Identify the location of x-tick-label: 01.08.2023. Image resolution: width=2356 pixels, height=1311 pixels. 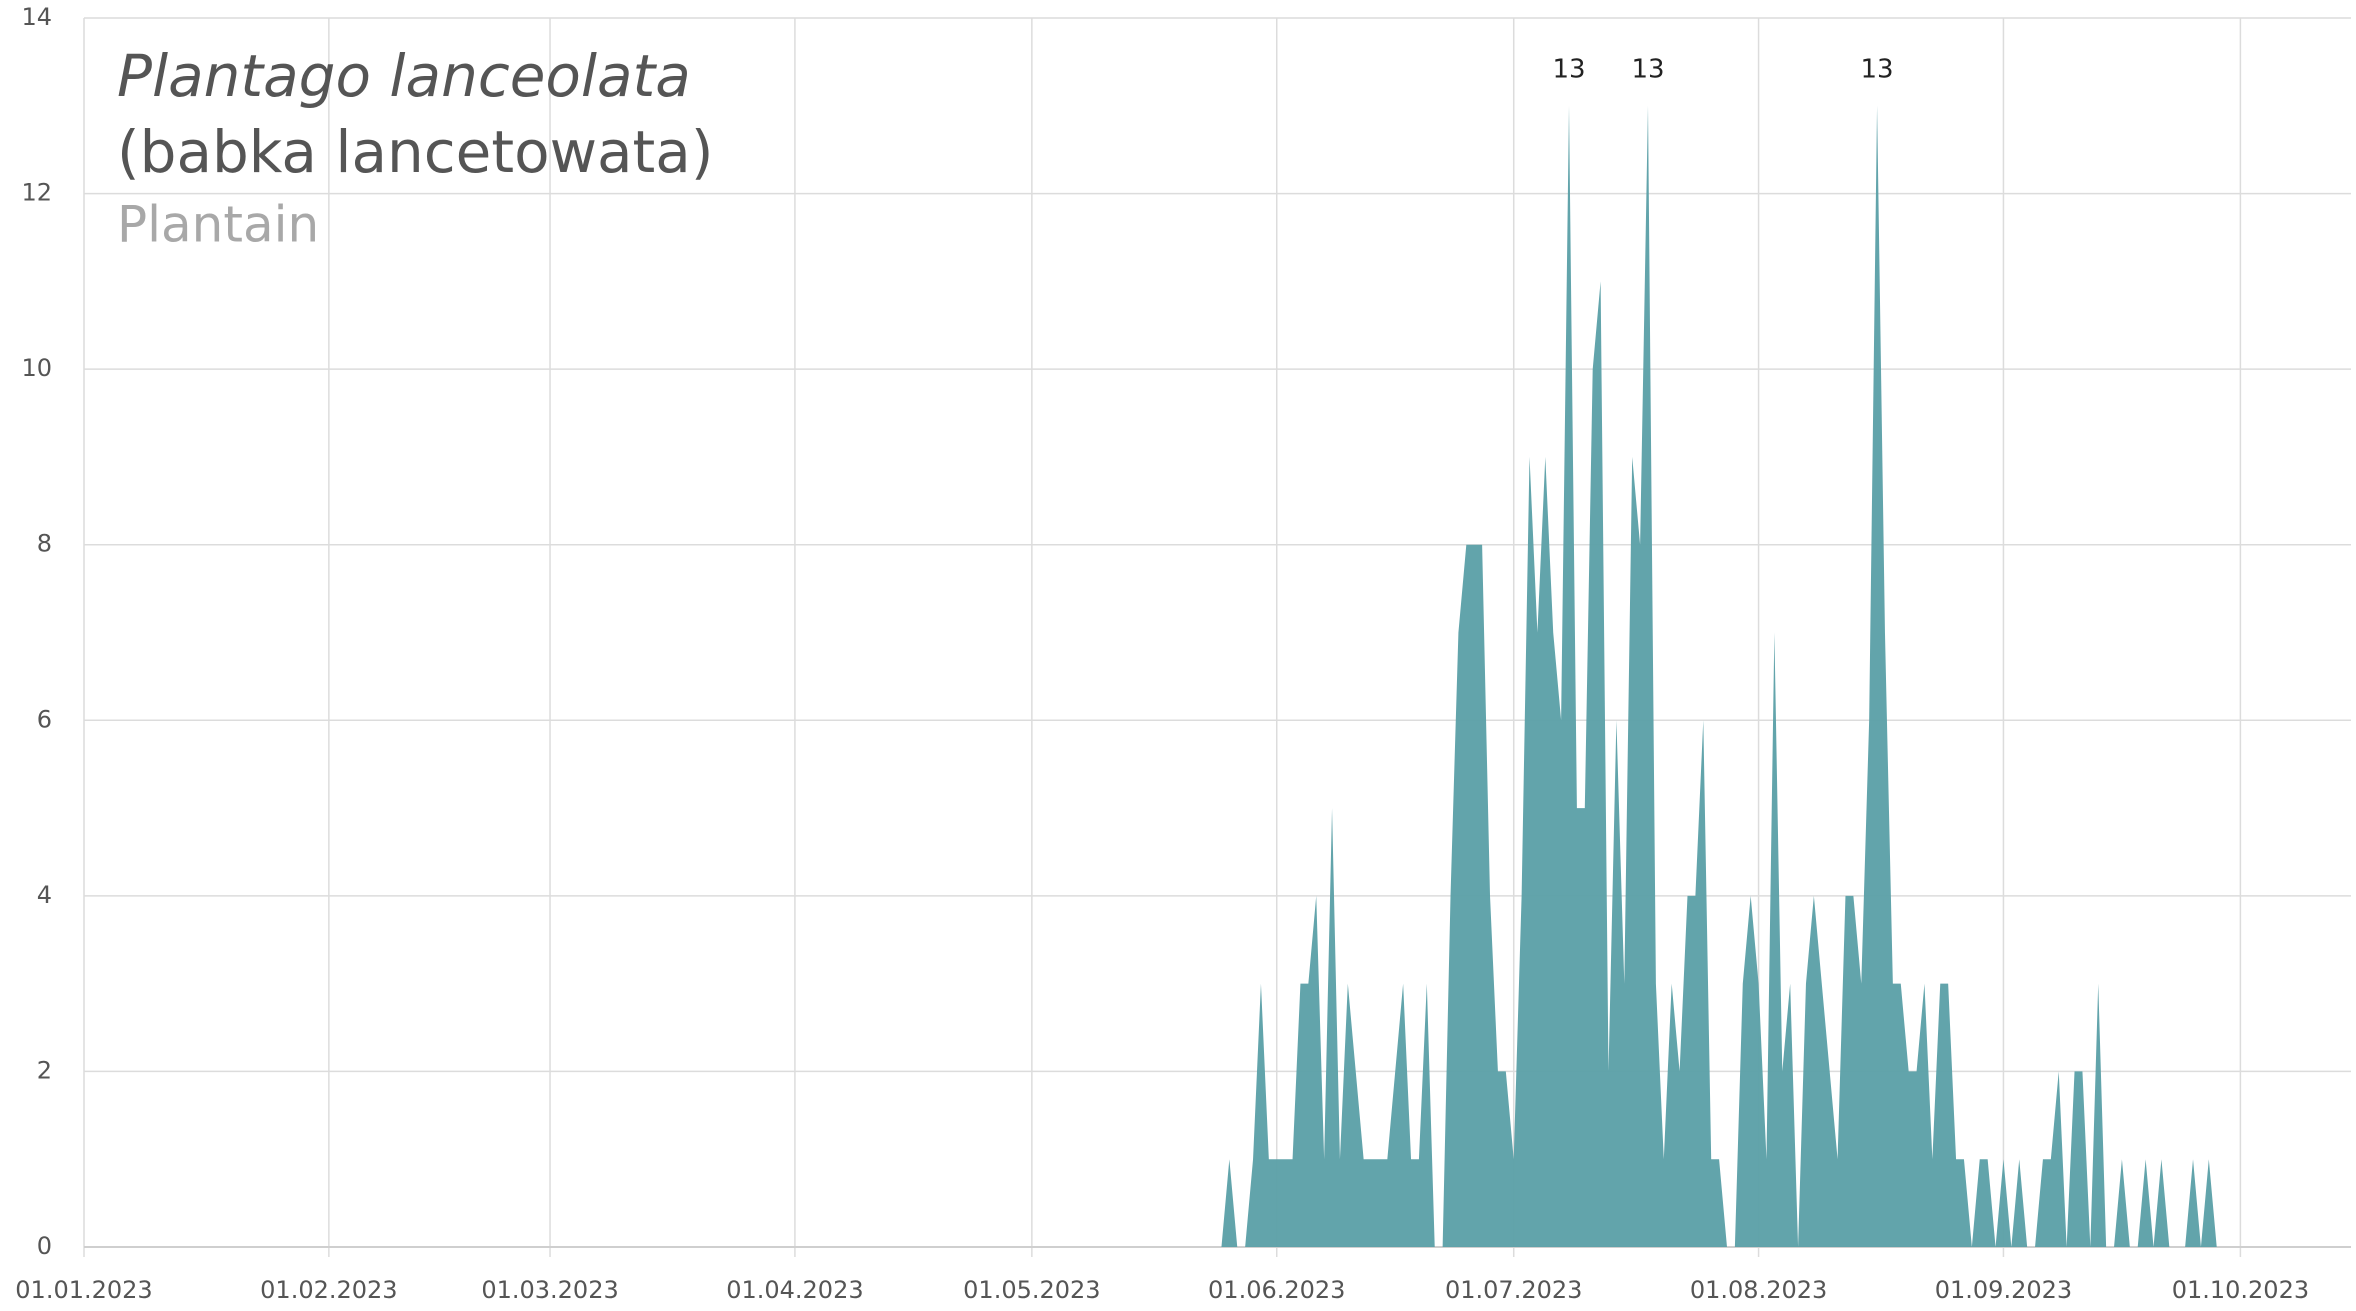
(1758, 1290).